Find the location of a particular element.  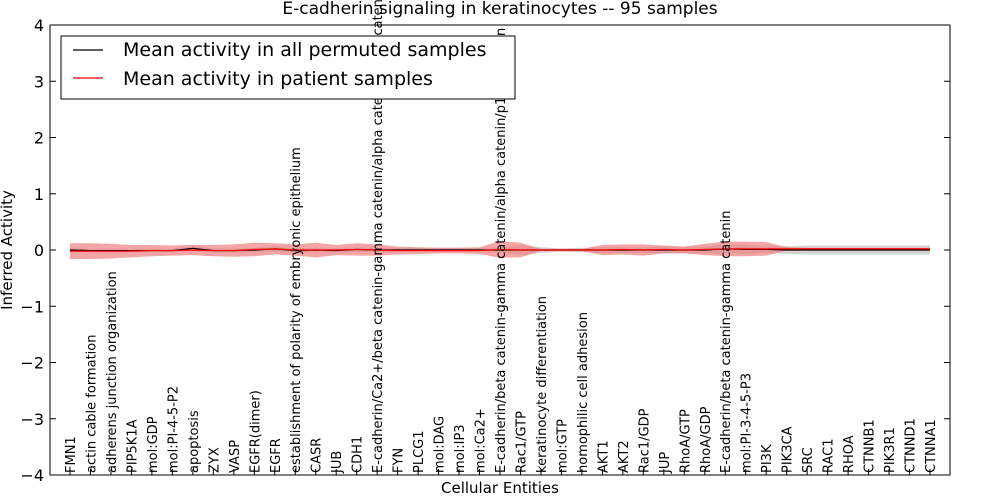

x-tick-label: RhoA/GTP is located at coordinates (685, 441).